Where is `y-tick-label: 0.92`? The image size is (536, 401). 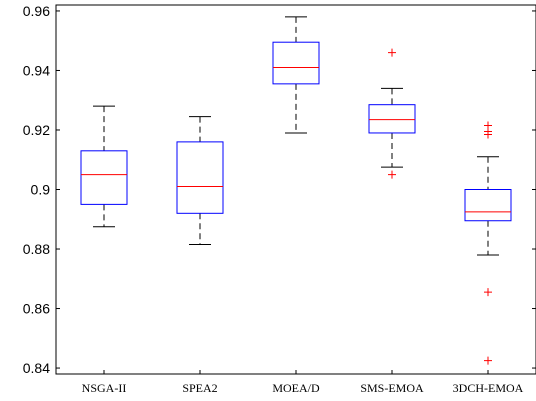 y-tick-label: 0.92 is located at coordinates (36, 130).